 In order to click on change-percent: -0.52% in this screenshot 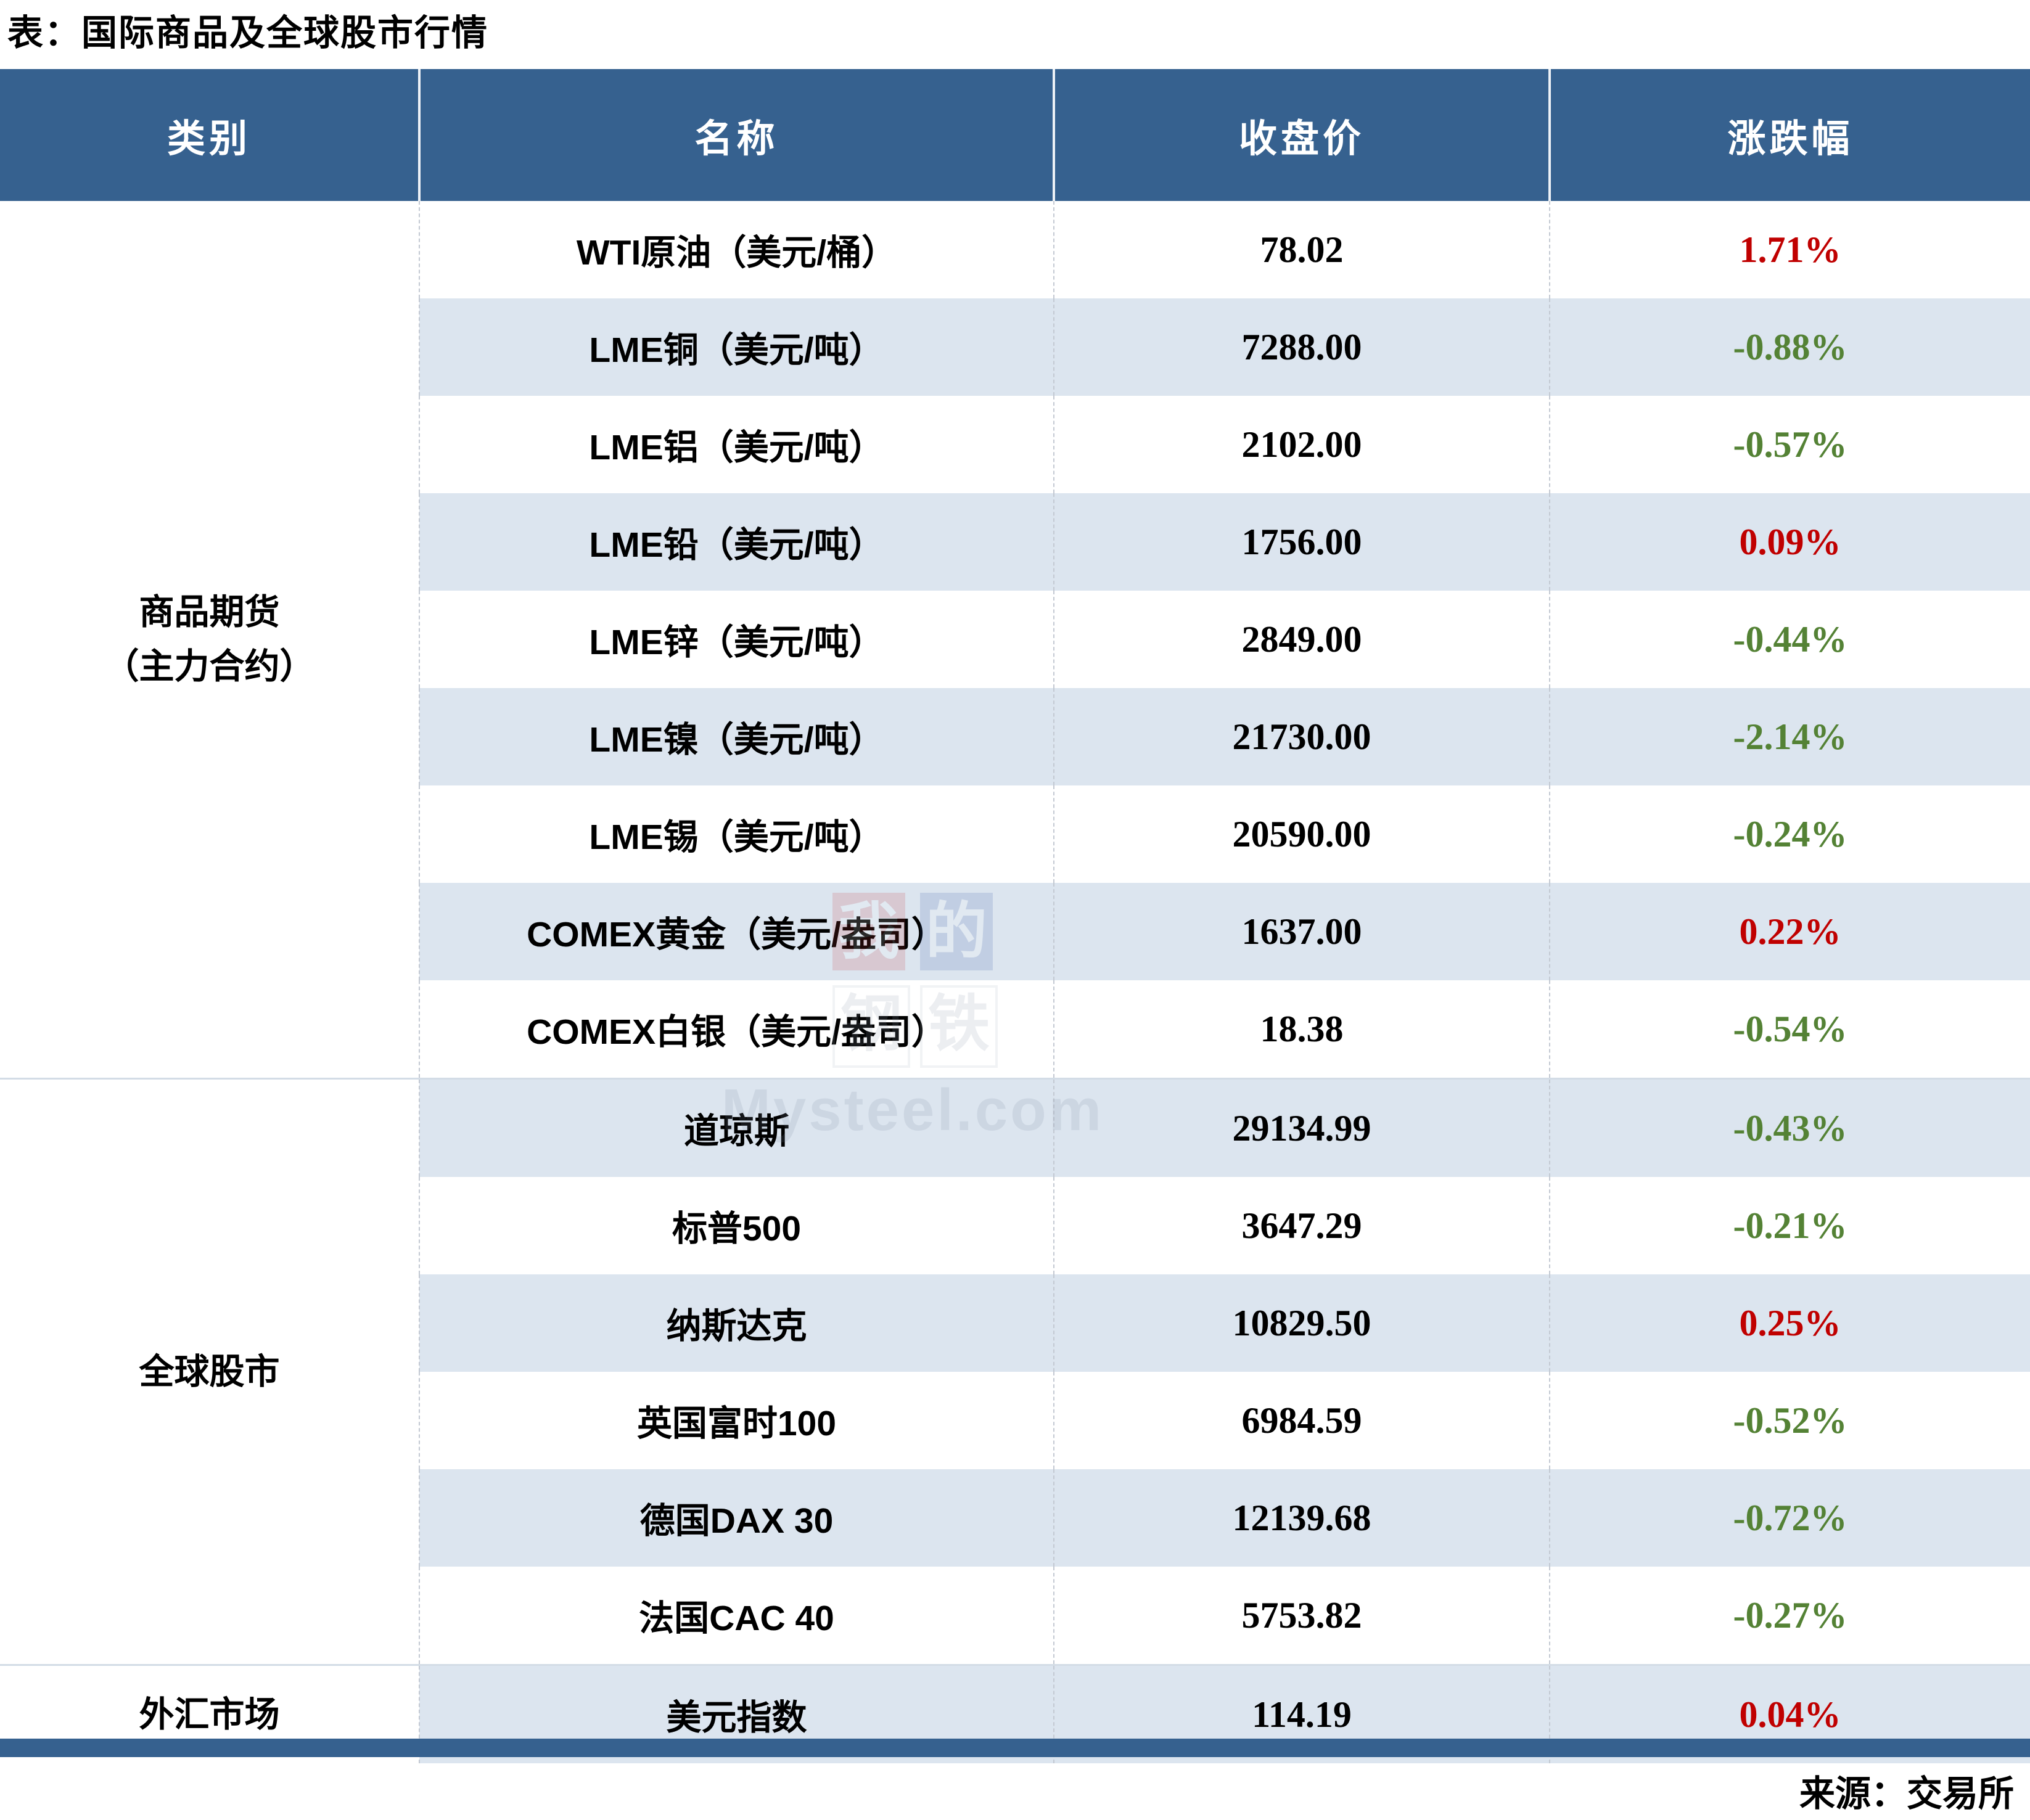, I will do `click(1789, 1420)`.